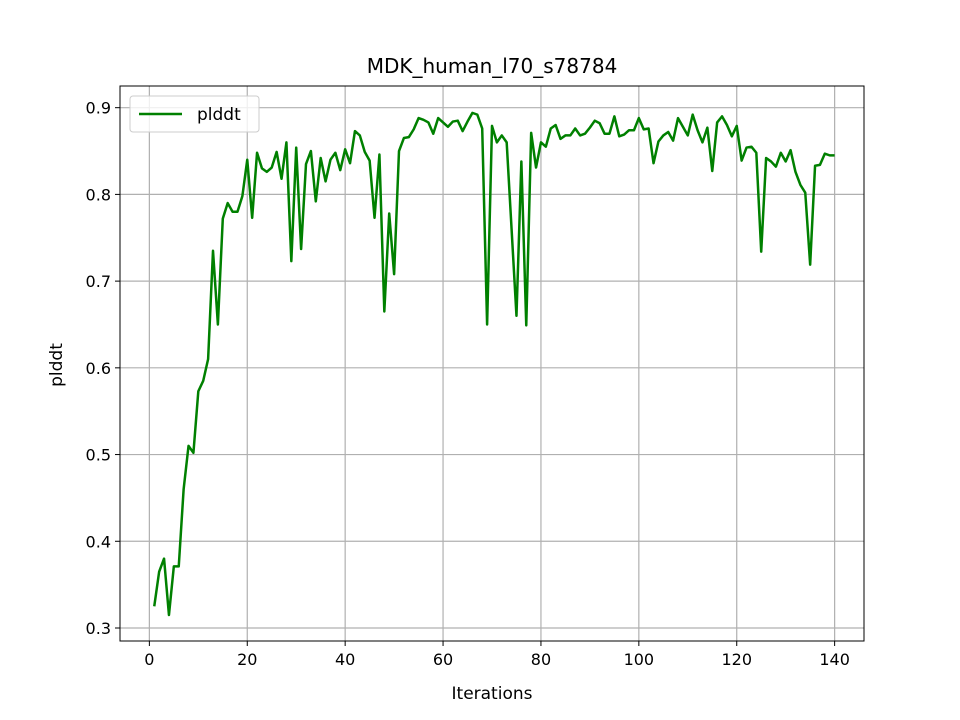 The height and width of the screenshot is (720, 960). What do you see at coordinates (541, 659) in the screenshot?
I see `x-tick-label: 80` at bounding box center [541, 659].